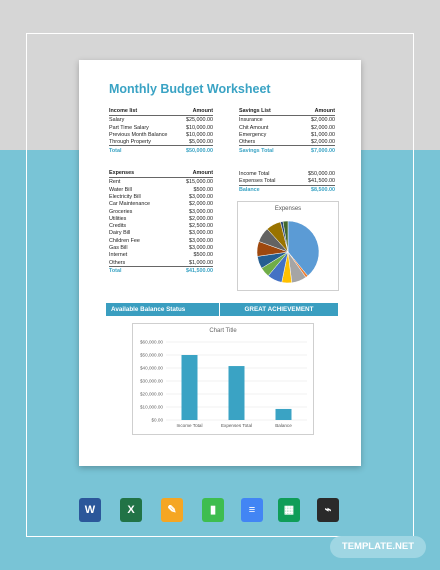 The width and height of the screenshot is (440, 570). Describe the element at coordinates (201, 262) in the screenshot. I see `expenses-item-amount: $1,000.00` at that location.